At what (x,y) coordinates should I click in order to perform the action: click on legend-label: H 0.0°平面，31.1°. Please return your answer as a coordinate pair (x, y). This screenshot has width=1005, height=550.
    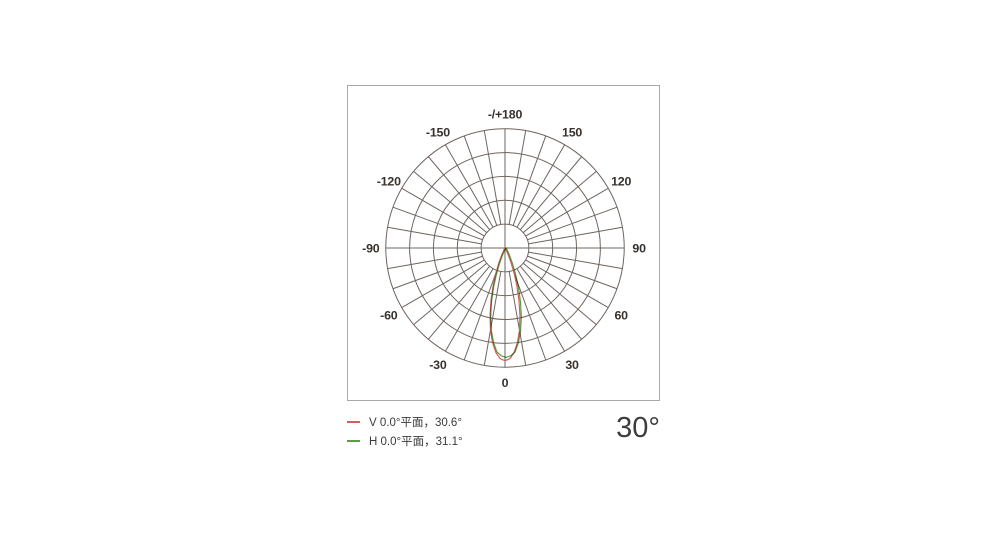
    Looking at the image, I should click on (416, 441).